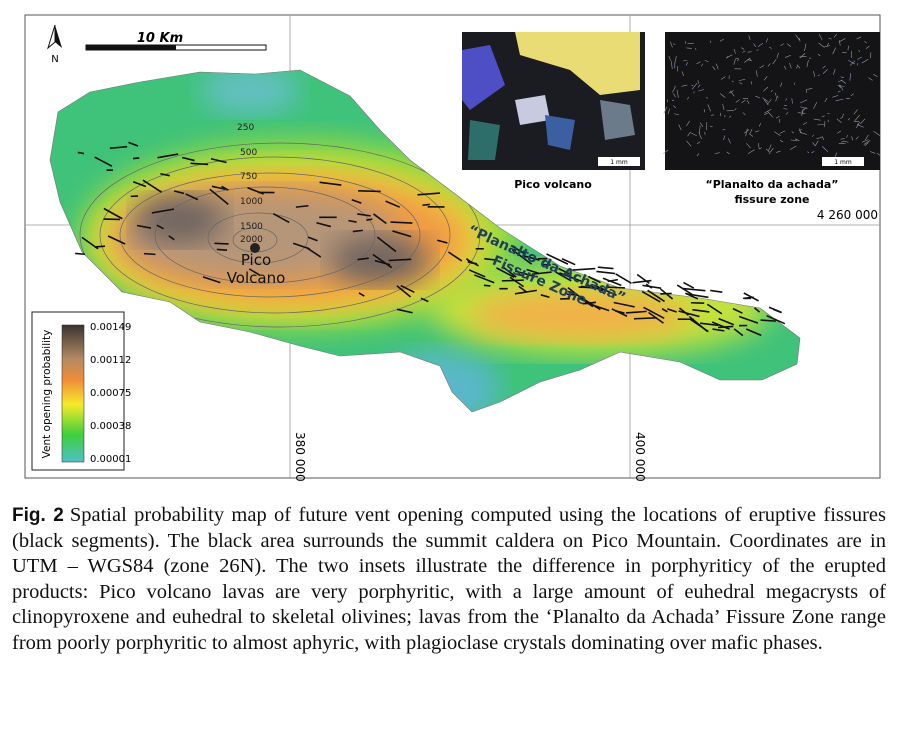 The image size is (900, 739). I want to click on inset-caption: “Planalto da achada”, so click(771, 184).